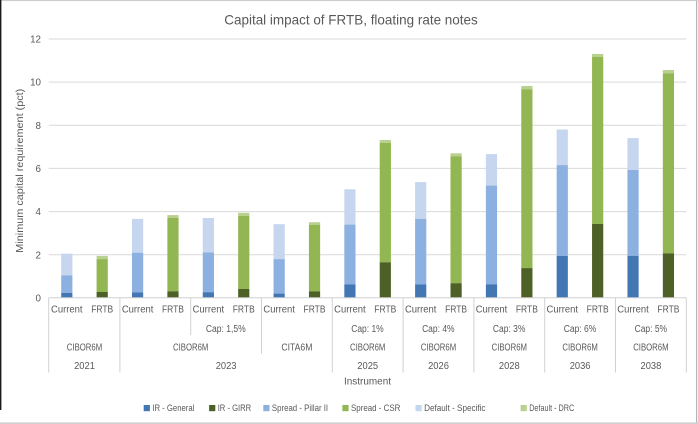 The height and width of the screenshot is (424, 698). What do you see at coordinates (509, 366) in the screenshot?
I see `svg-text: 2028` at bounding box center [509, 366].